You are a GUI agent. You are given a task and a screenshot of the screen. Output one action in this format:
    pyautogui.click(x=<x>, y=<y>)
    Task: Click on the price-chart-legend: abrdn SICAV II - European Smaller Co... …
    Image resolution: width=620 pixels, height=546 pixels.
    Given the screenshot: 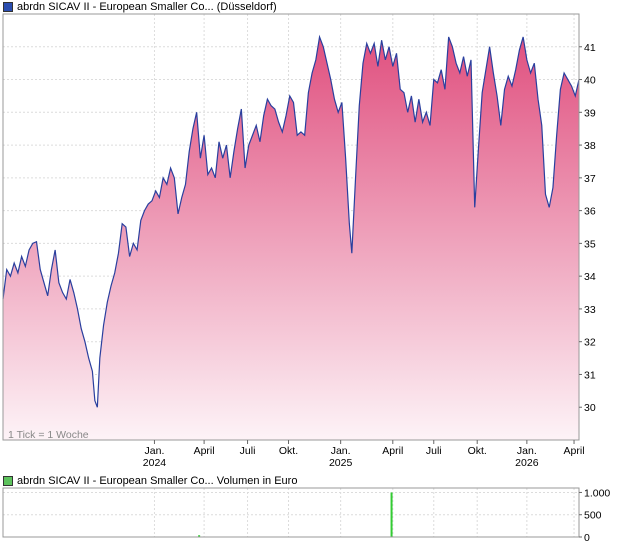 What is the action you would take?
    pyautogui.click(x=140, y=7)
    